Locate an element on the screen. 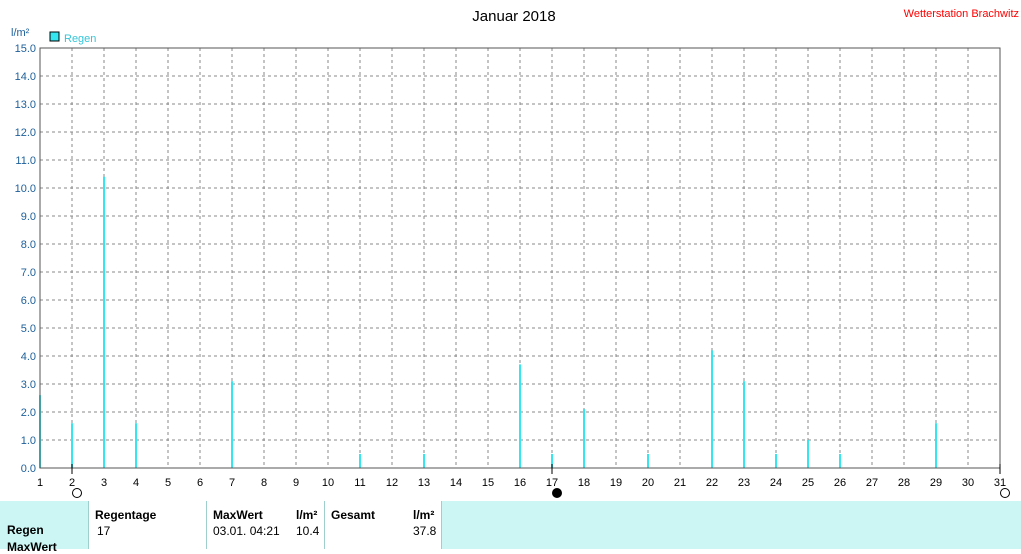 The image size is (1021, 554). y-tick-label: 2.0 is located at coordinates (28, 413).